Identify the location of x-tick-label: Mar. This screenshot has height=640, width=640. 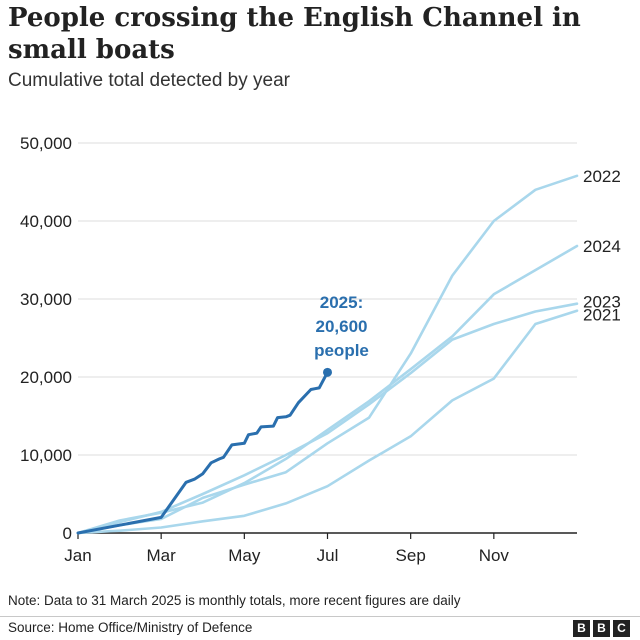
(162, 555).